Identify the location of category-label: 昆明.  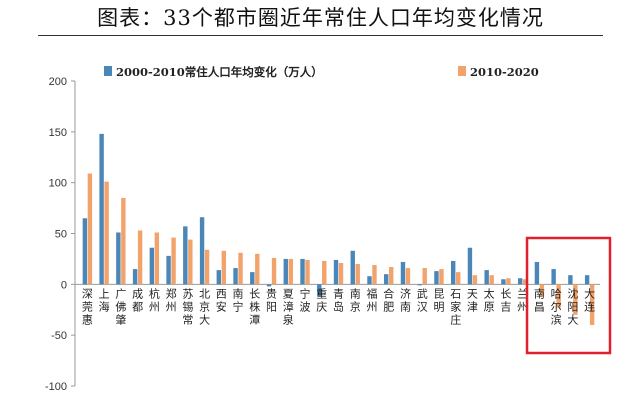
(438, 300).